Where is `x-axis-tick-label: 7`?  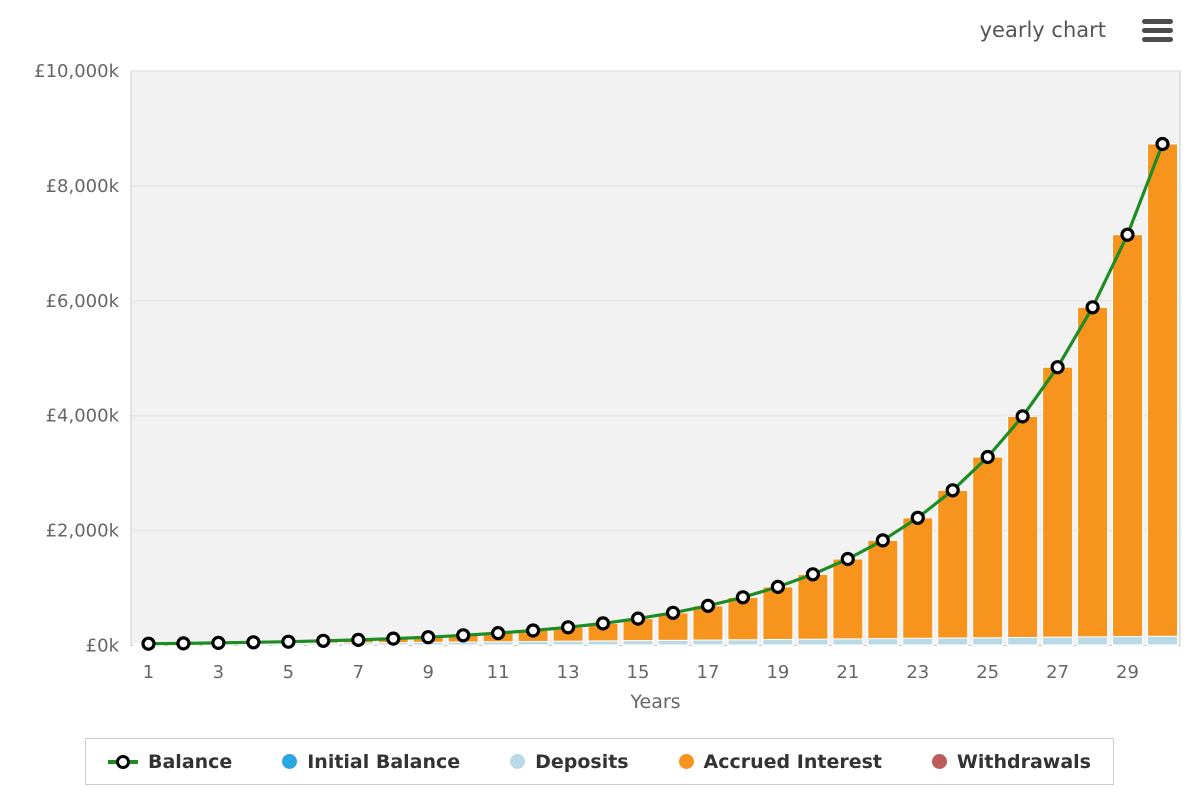
x-axis-tick-label: 7 is located at coordinates (358, 672).